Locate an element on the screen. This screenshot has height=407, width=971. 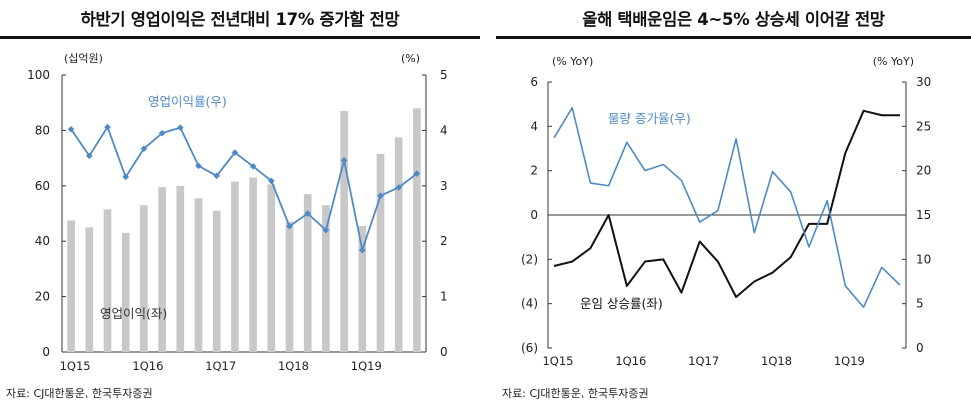
left-y-tick-label: 2 is located at coordinates (534, 171).